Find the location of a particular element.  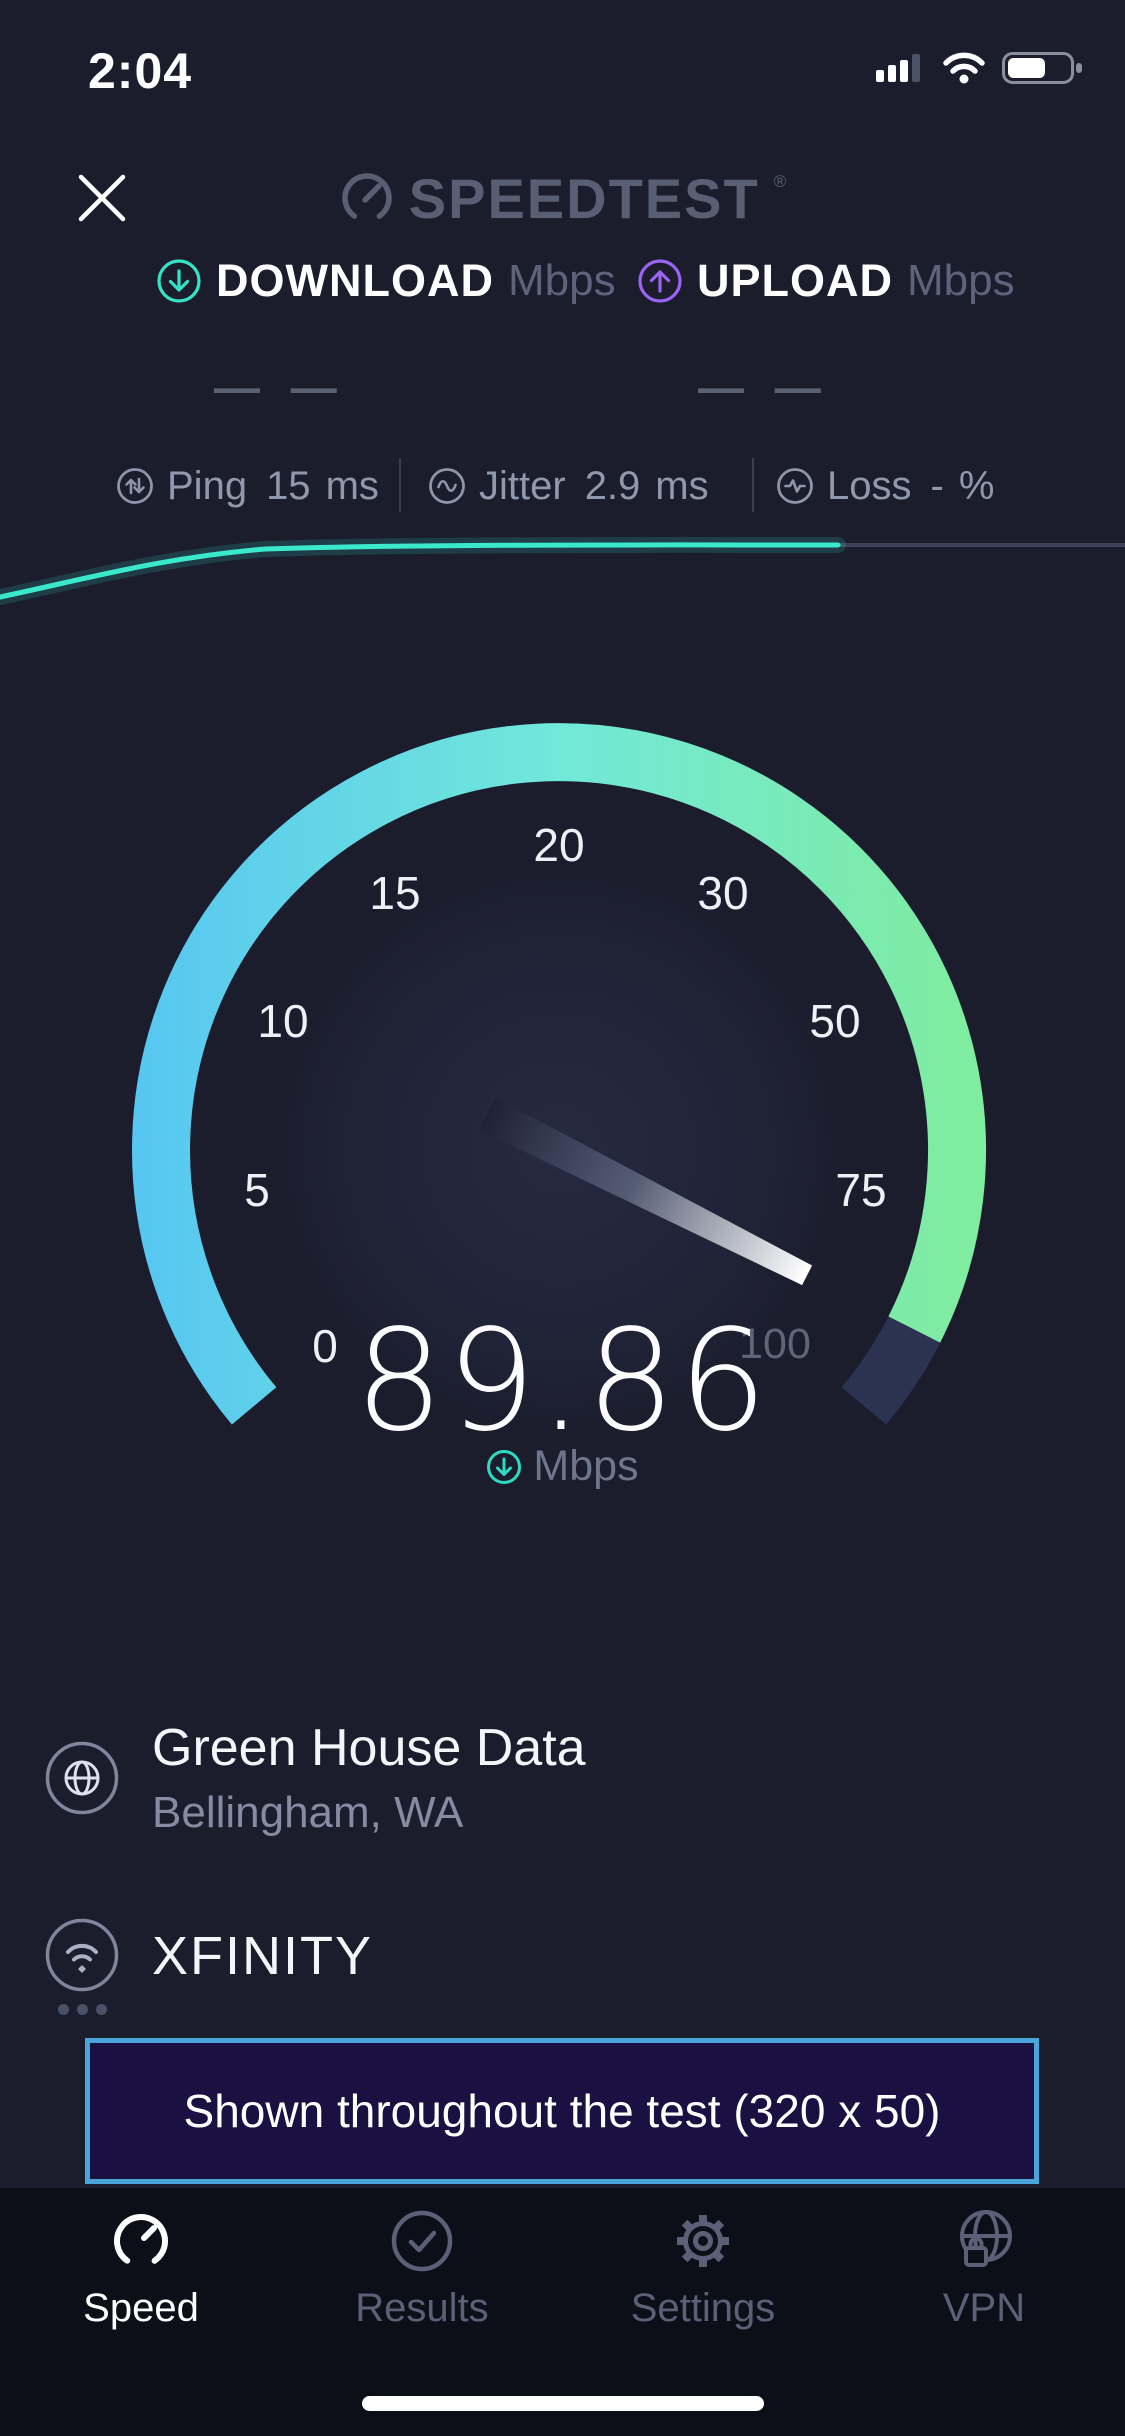

download-value-placeholder: — — is located at coordinates (280, 387).